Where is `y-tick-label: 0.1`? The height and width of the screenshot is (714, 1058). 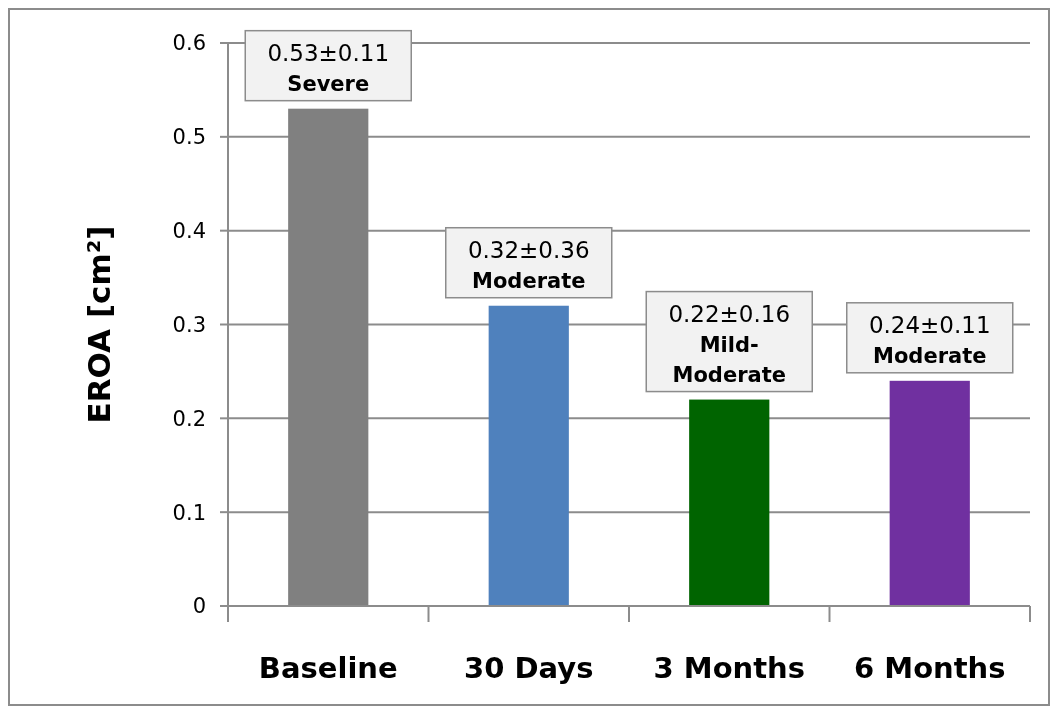
y-tick-label: 0.1 is located at coordinates (189, 512).